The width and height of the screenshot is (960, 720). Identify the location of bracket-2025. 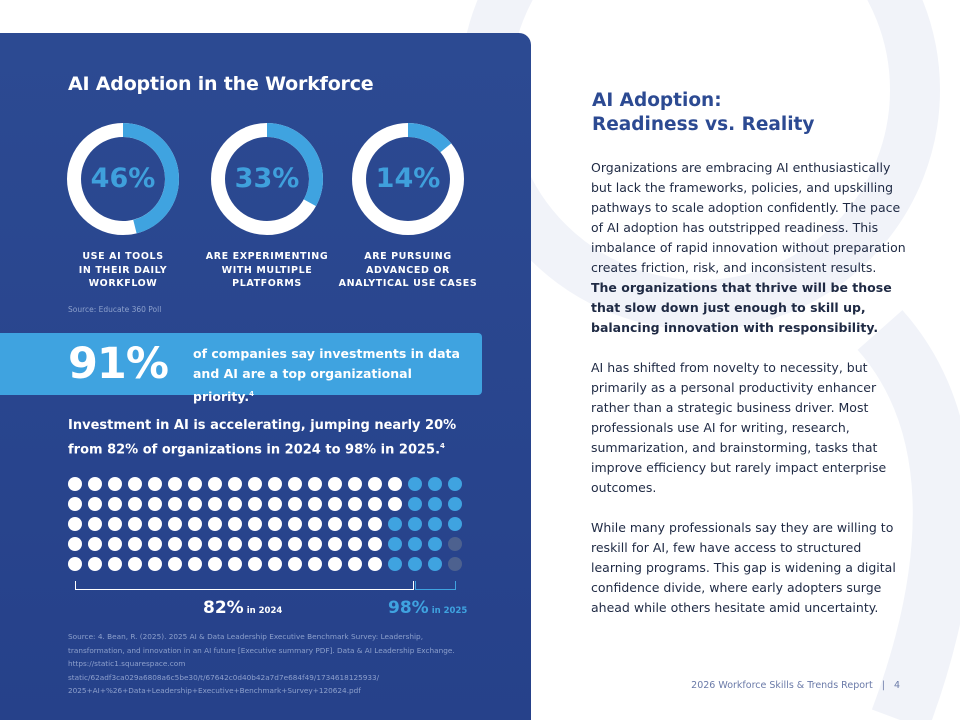
(435, 585).